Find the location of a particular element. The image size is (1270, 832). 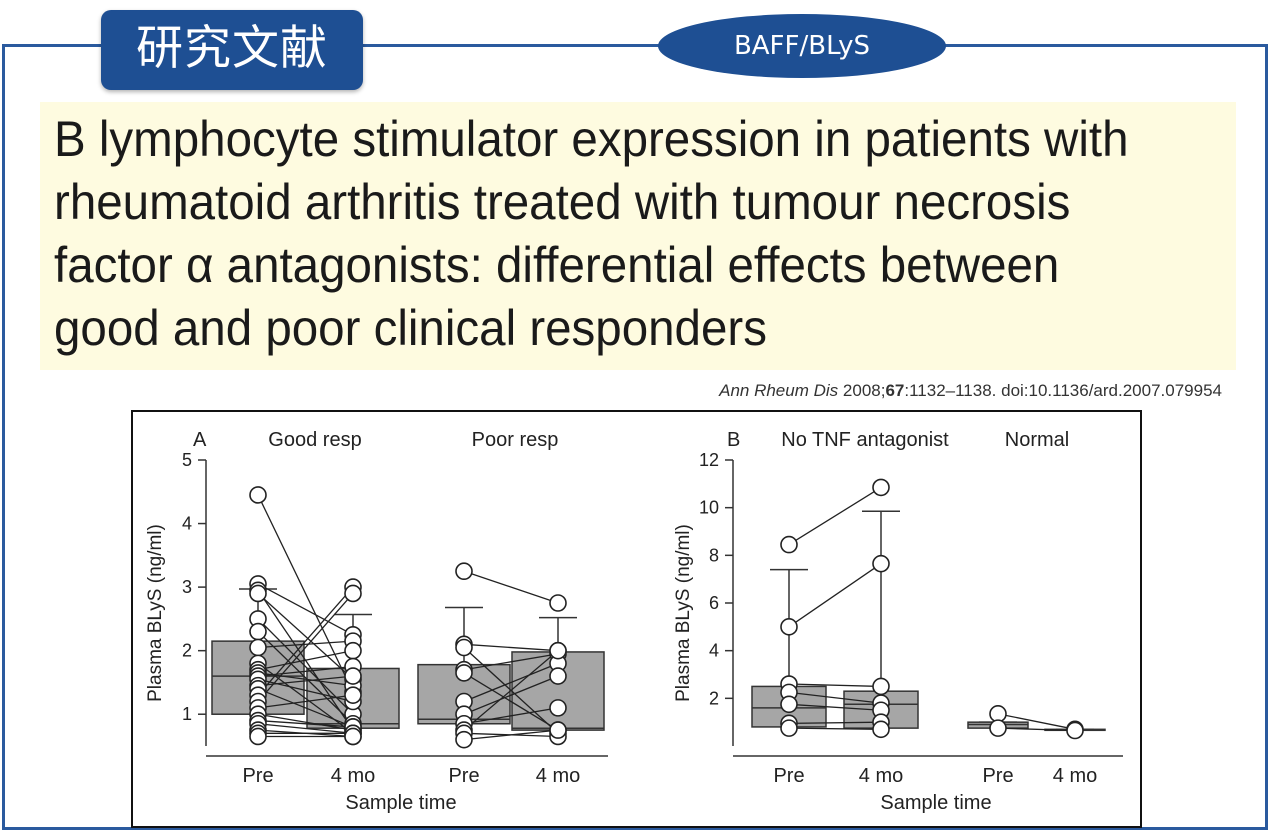

y-tick-label: 8 is located at coordinates (714, 555).